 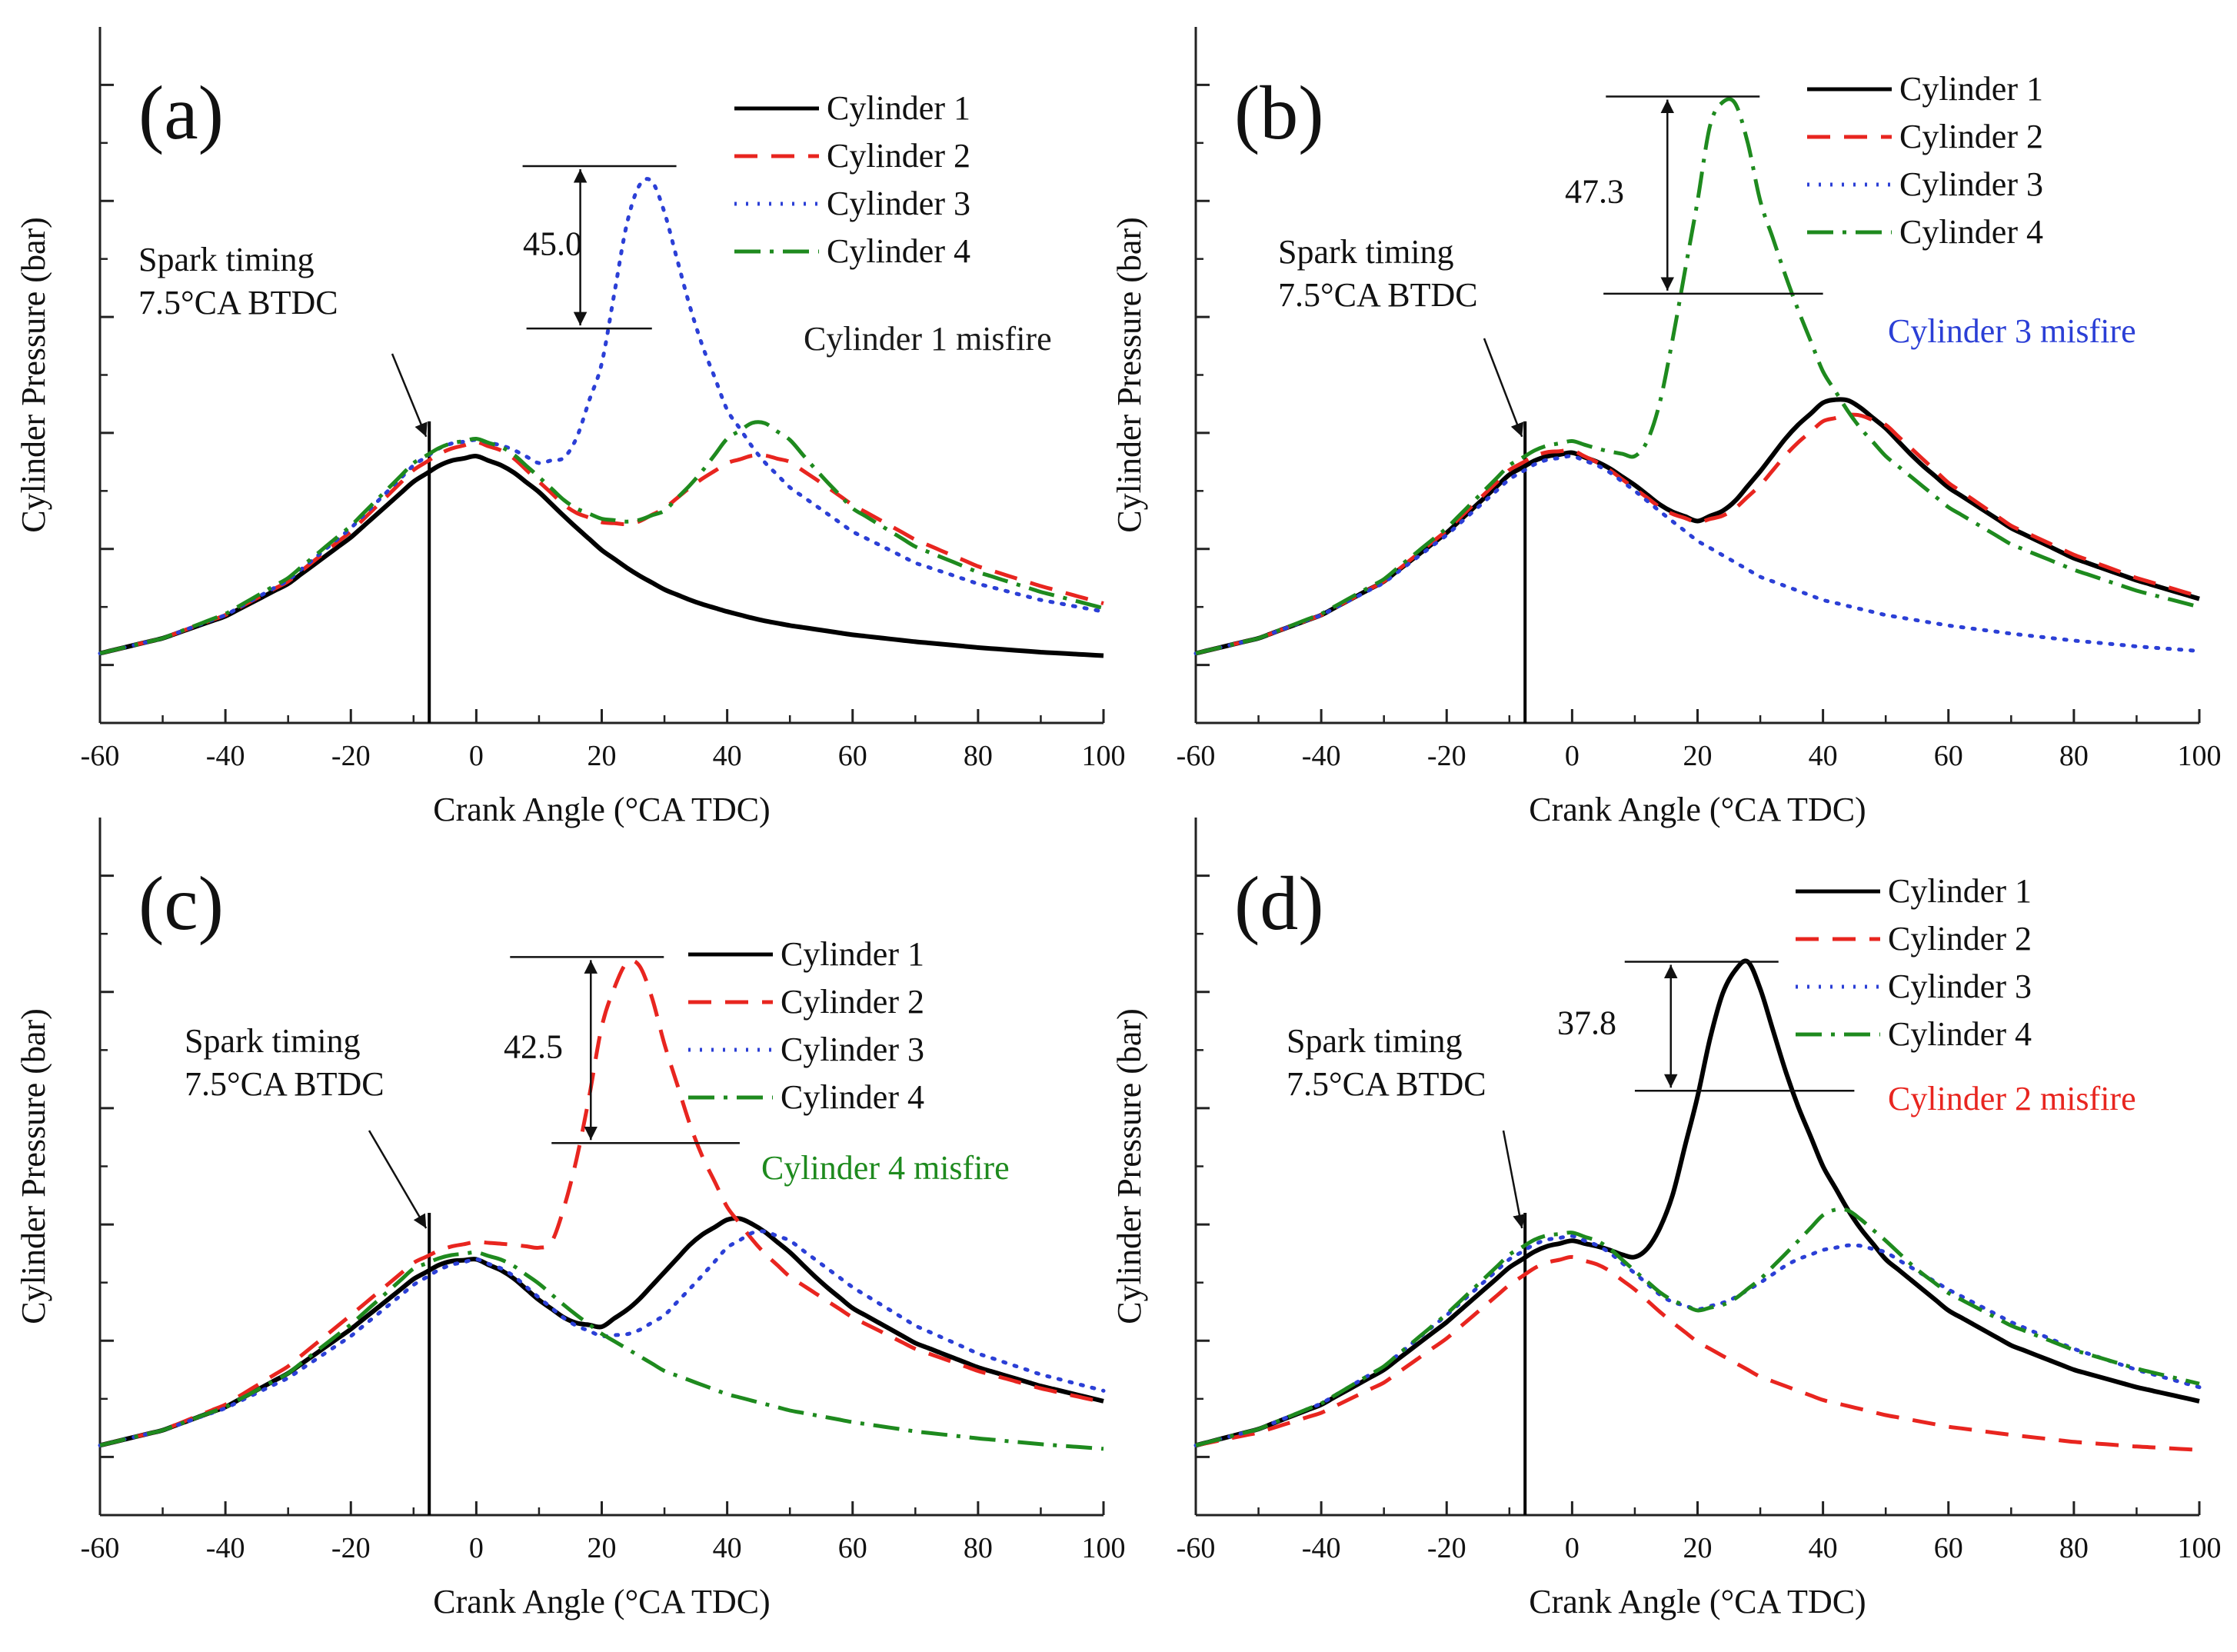 What do you see at coordinates (1279, 903) in the screenshot?
I see `panel-label: (d)` at bounding box center [1279, 903].